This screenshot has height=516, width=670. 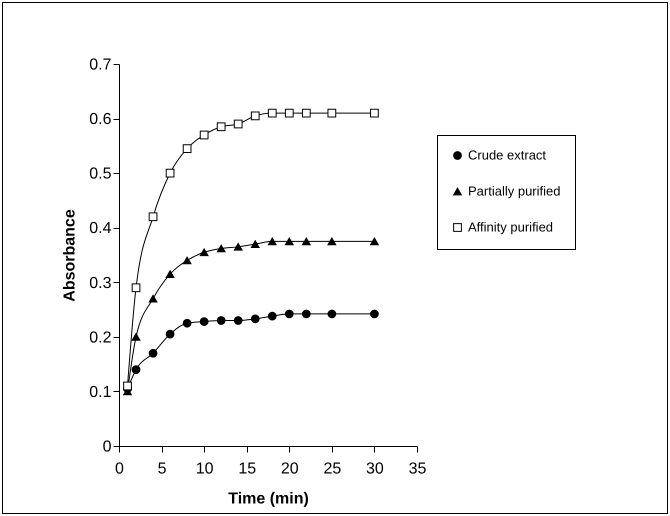 What do you see at coordinates (69, 255) in the screenshot?
I see `y-axis-title: Absorbance` at bounding box center [69, 255].